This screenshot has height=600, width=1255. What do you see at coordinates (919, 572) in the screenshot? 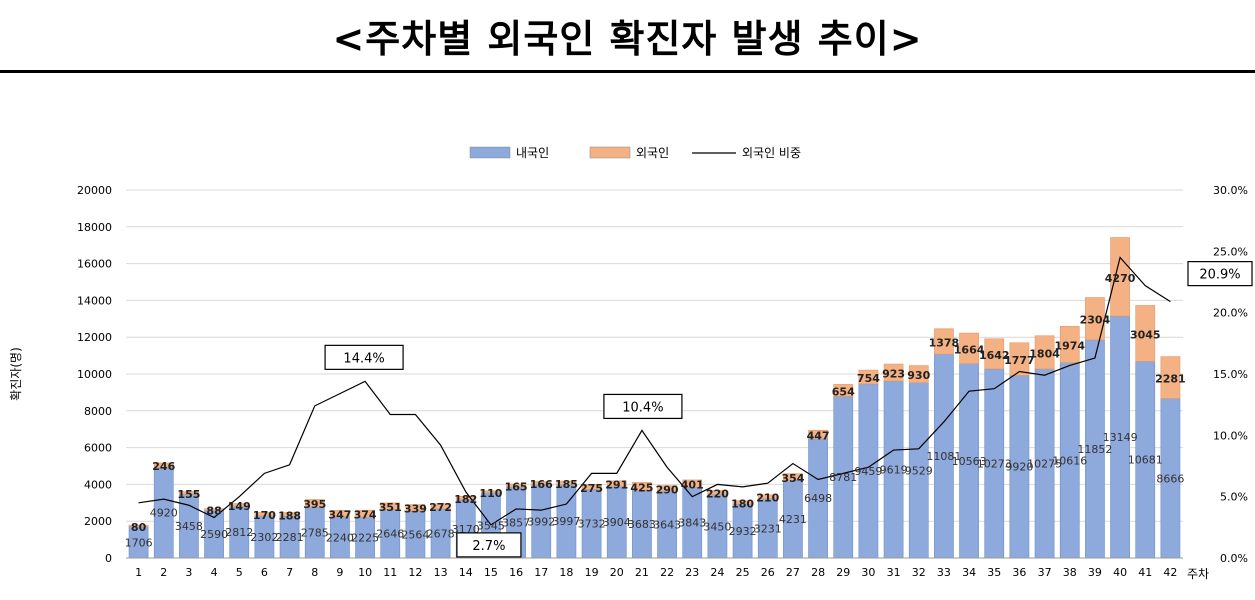
I see `x-tick-label: 32` at bounding box center [919, 572].